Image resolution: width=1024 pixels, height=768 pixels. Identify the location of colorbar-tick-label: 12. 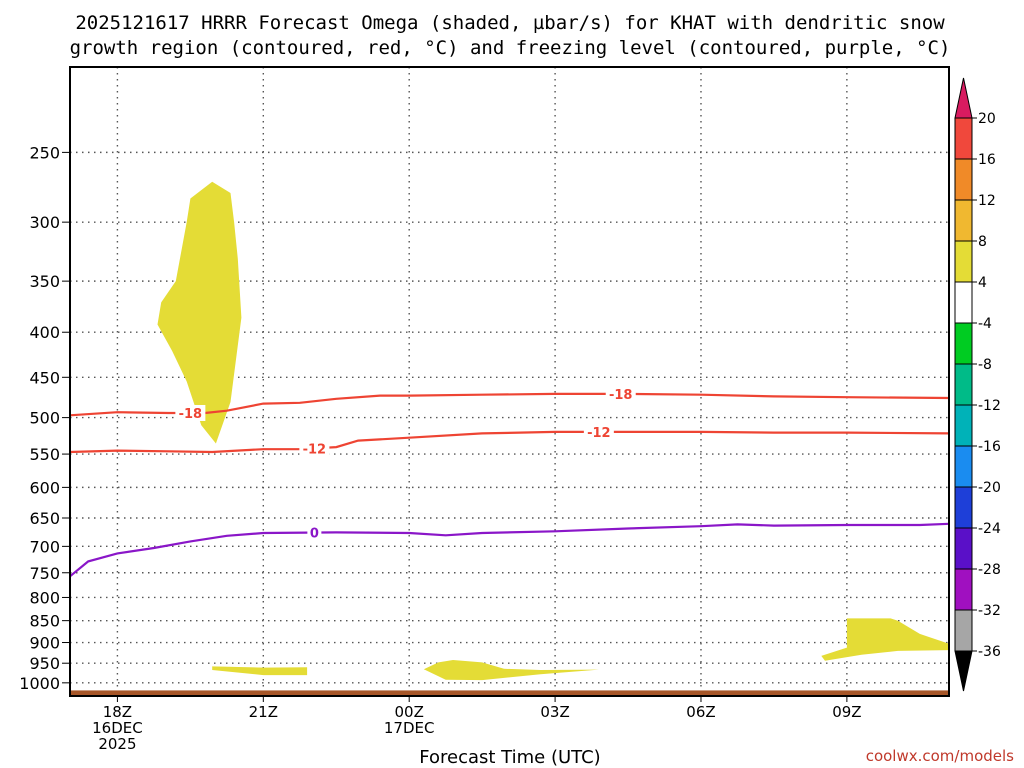
(987, 201).